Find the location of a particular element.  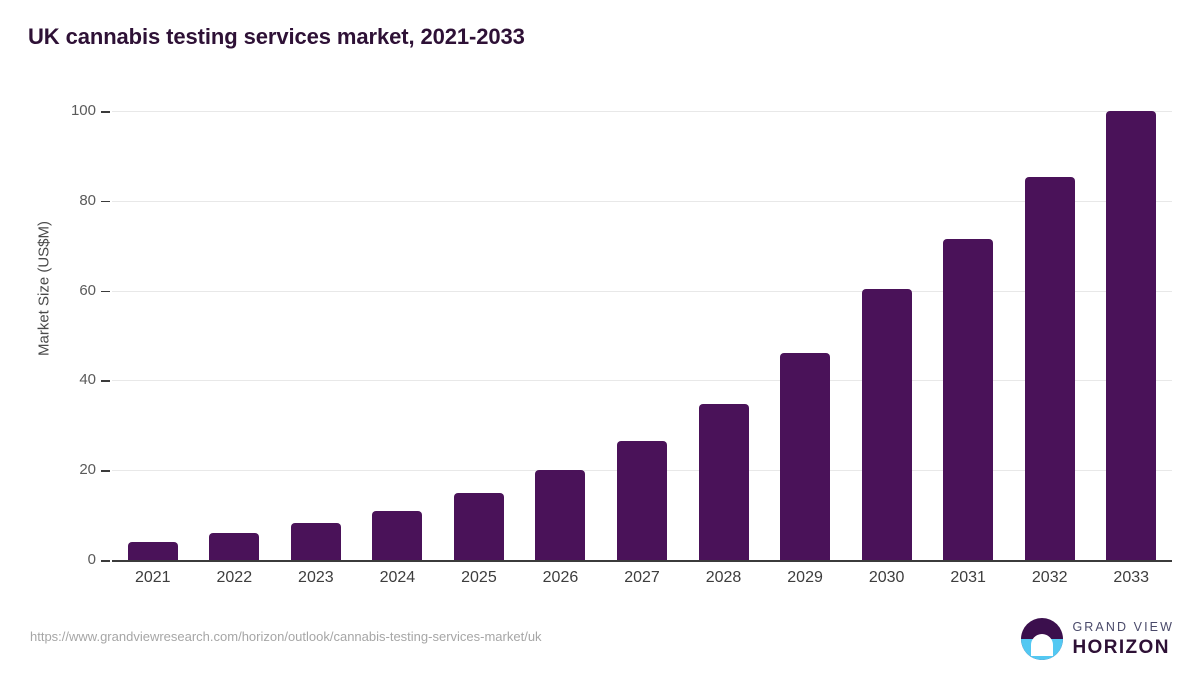

bar-2029 is located at coordinates (805, 456).